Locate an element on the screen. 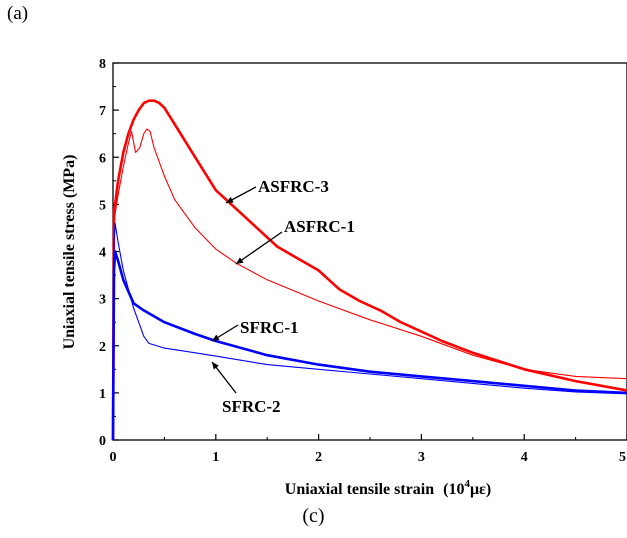  annotation-layer: ASFRC-3 ASFRC-1 SFRC-1 SFRC-2 is located at coordinates (283, 296).